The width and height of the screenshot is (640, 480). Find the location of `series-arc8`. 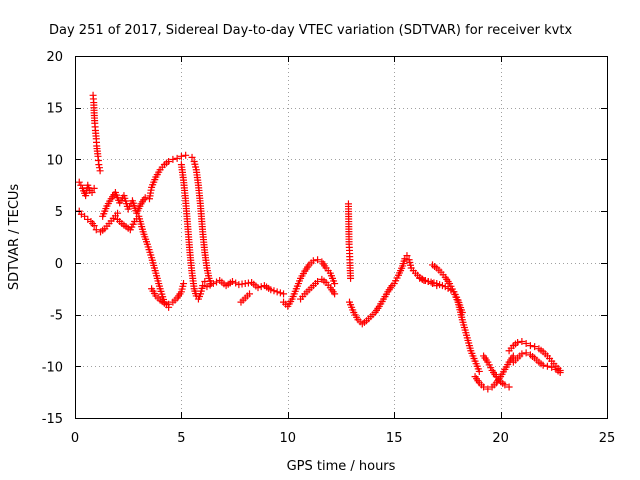

series-arc8 is located at coordinates (193, 232).